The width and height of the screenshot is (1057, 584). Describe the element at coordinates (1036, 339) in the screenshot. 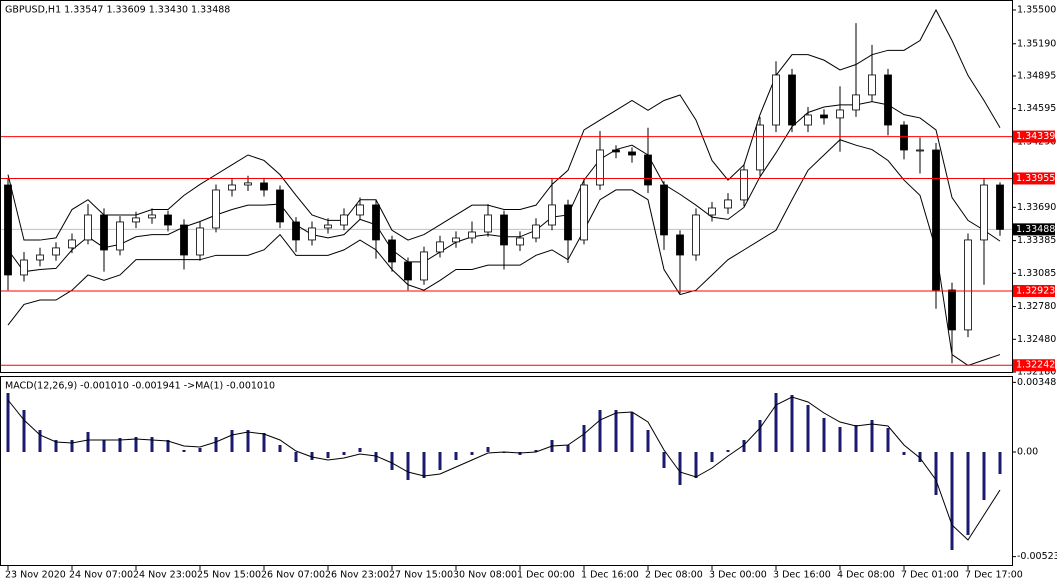

I see `y-tick-label: 1.32480` at that location.